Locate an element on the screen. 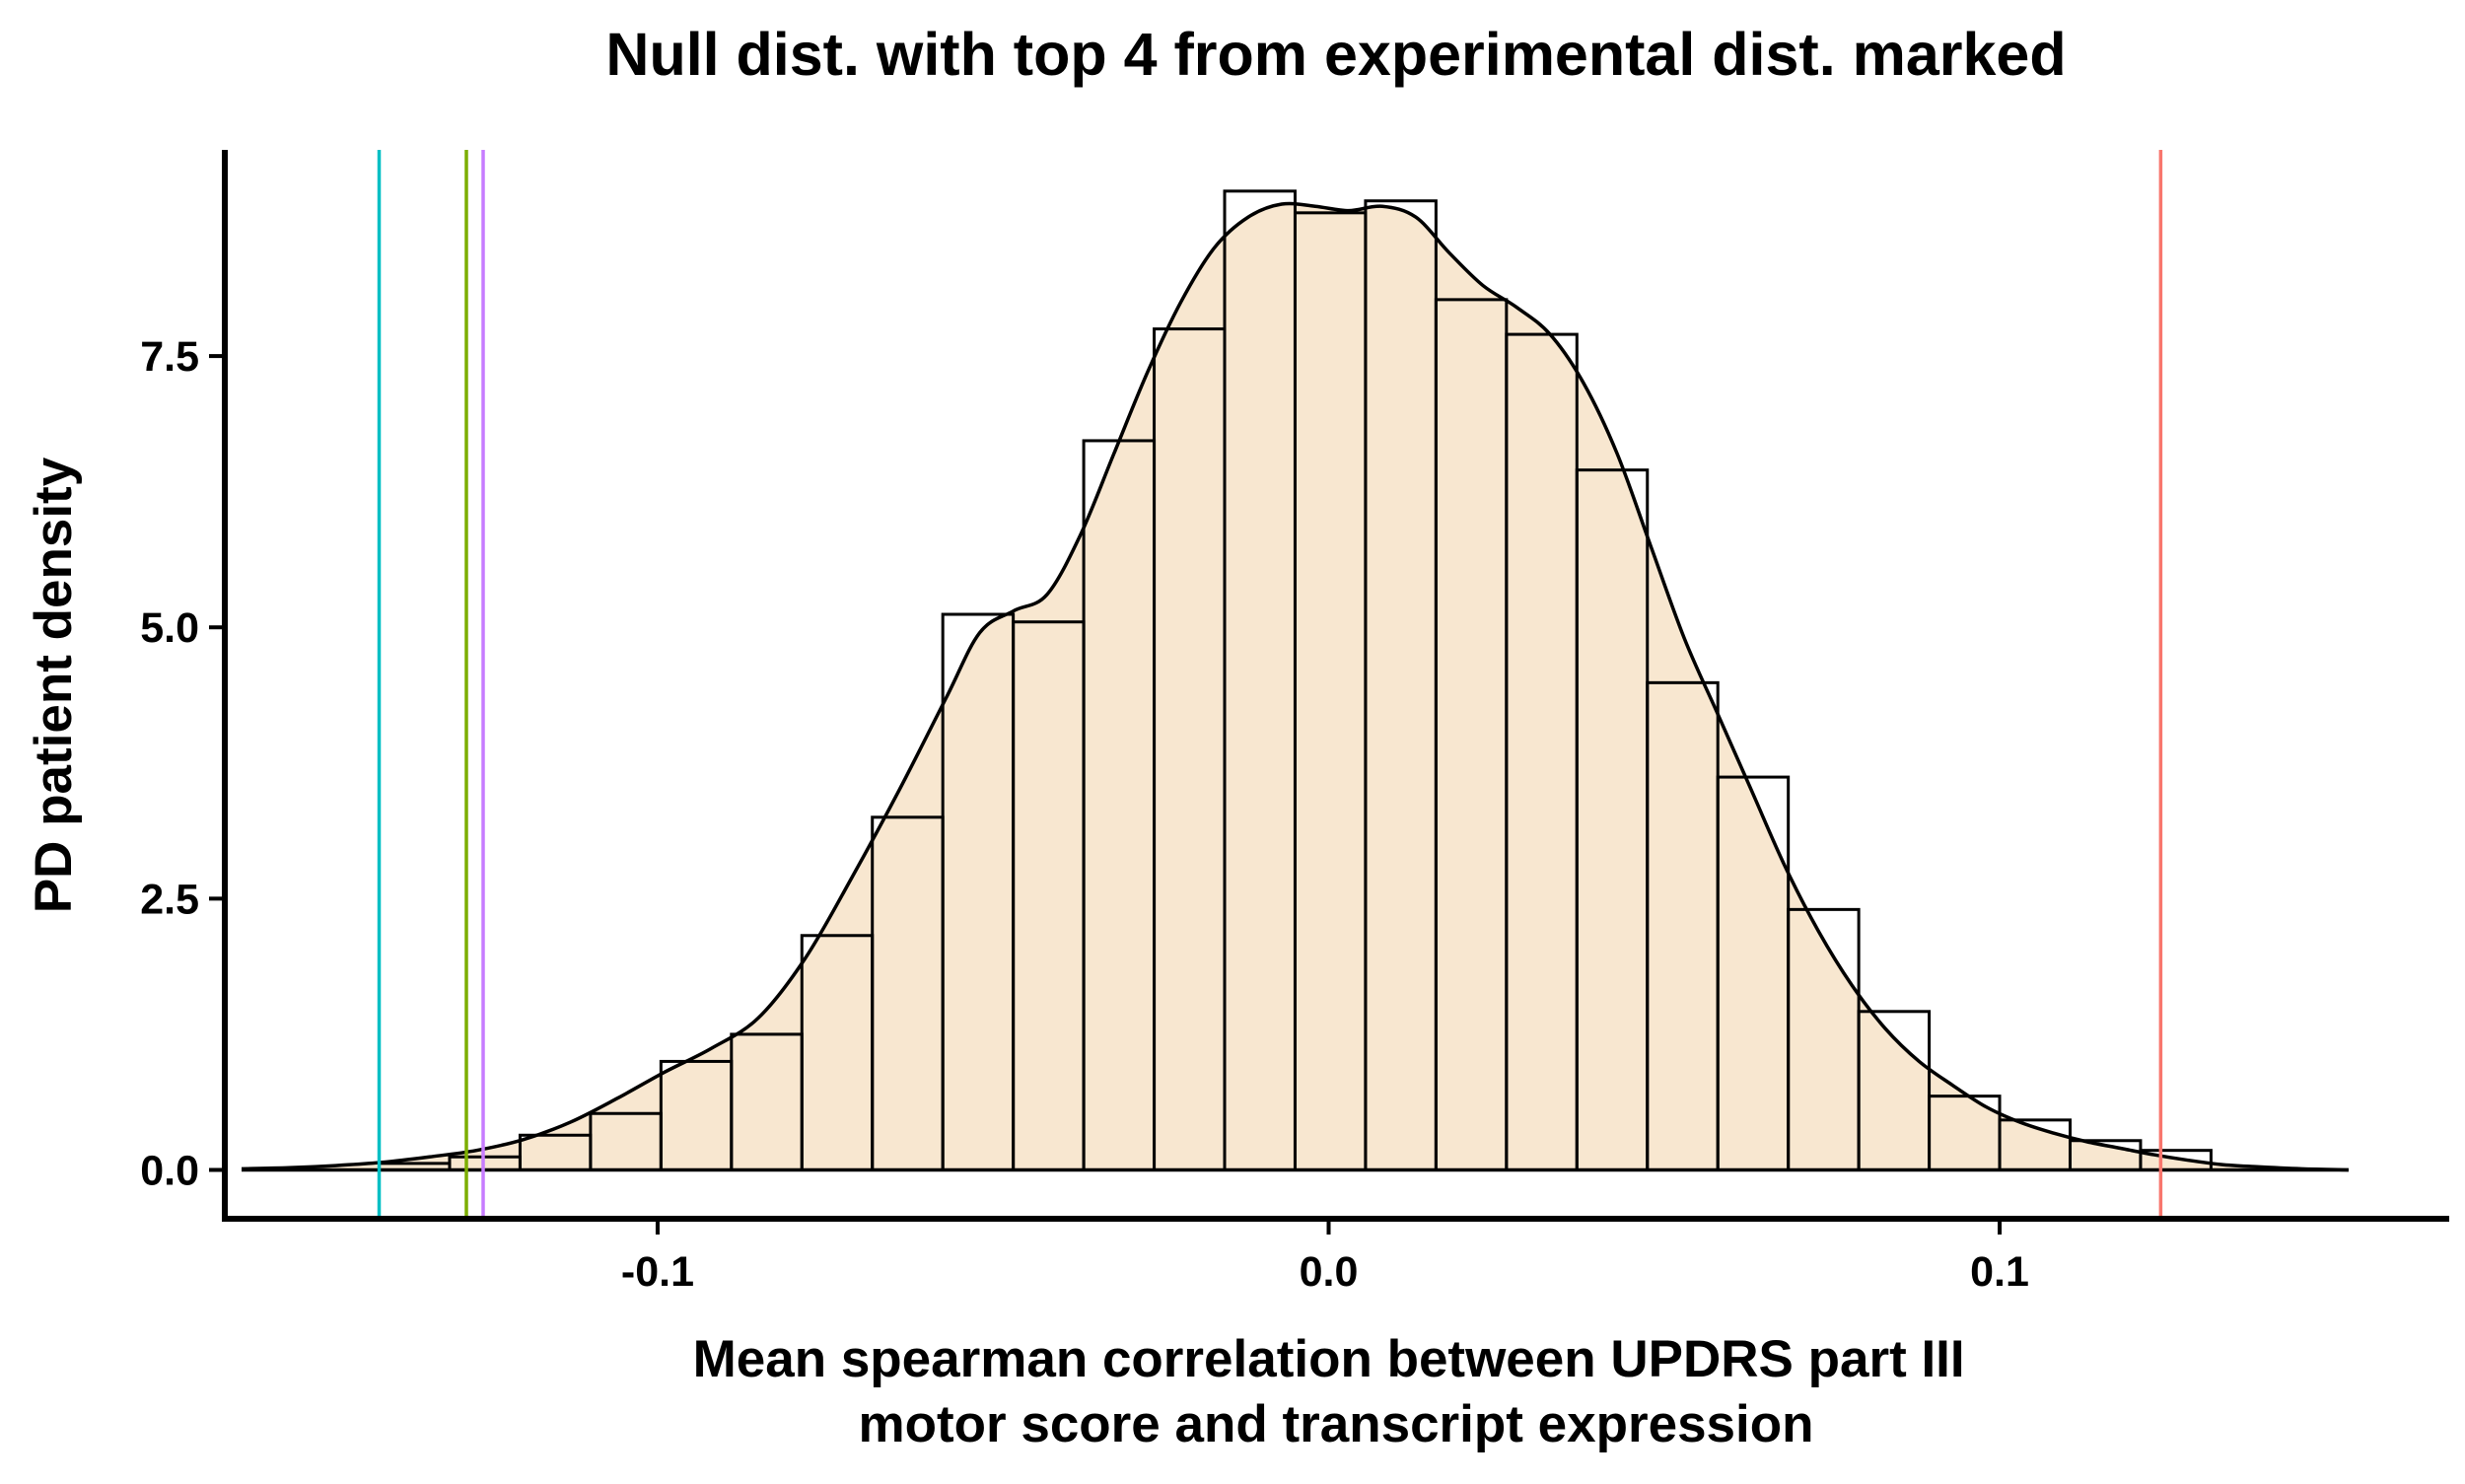  x-ticks: -0.1 0.0 0.1 is located at coordinates (1325, 1257).